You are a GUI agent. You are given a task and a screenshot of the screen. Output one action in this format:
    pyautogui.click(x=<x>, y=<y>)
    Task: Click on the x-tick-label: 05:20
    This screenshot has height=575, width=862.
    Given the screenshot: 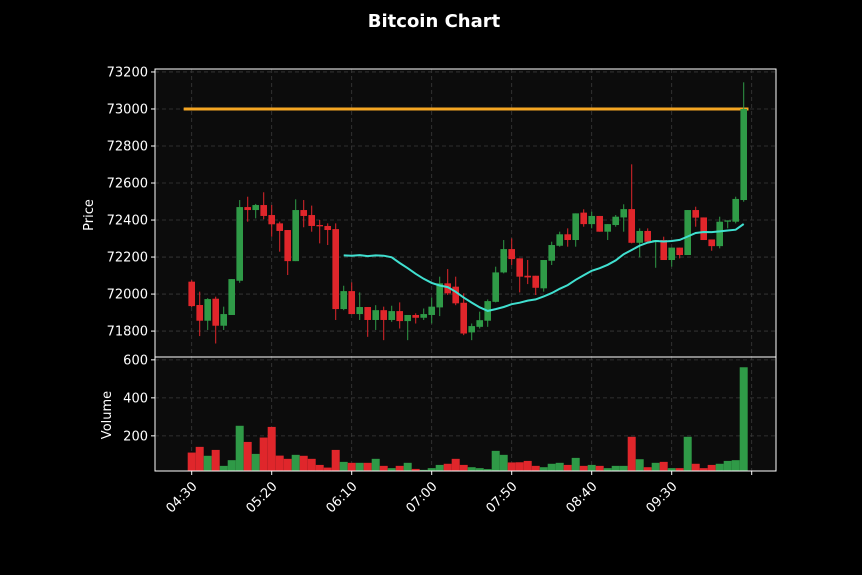 What is the action you would take?
    pyautogui.click(x=261, y=497)
    